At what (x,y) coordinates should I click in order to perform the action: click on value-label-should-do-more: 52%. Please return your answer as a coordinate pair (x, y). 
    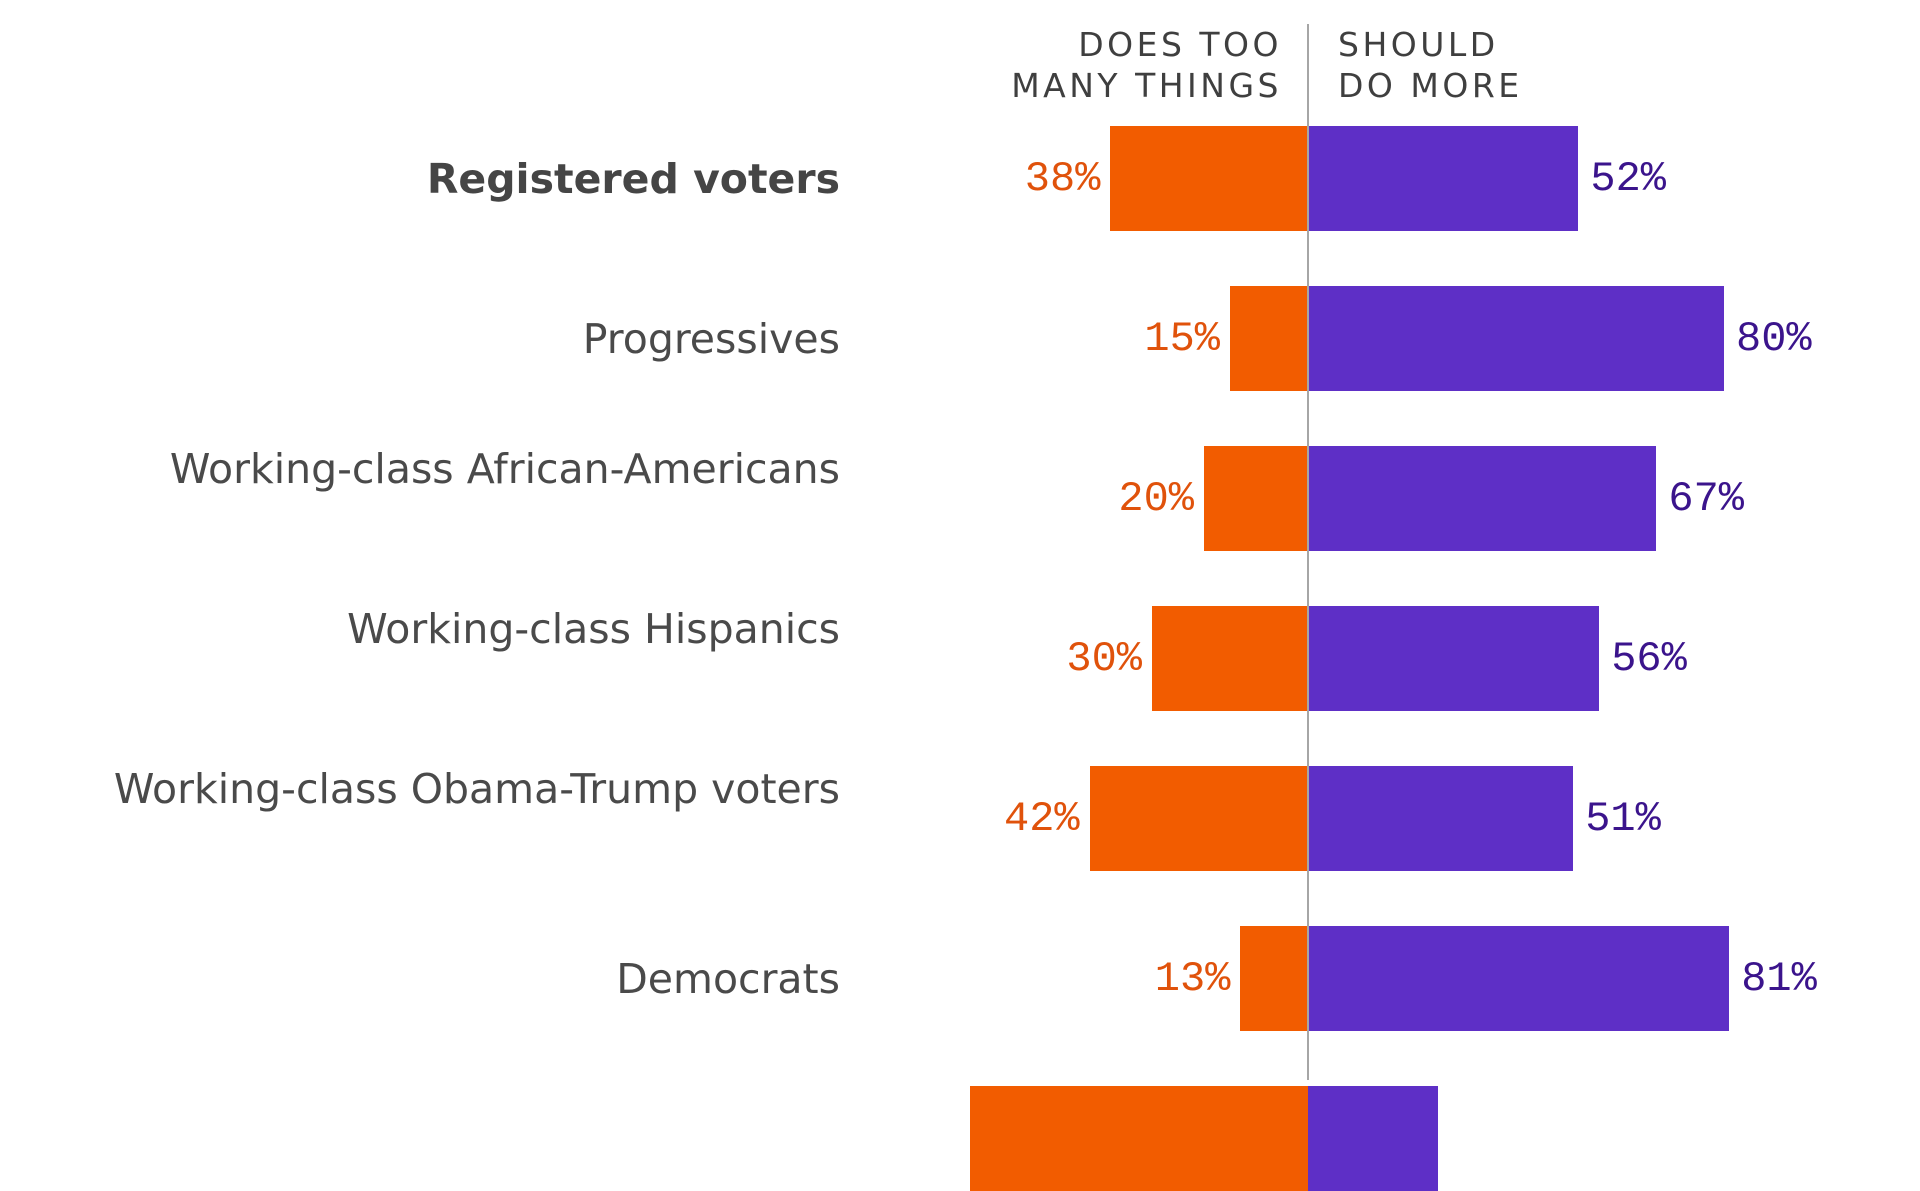
    Looking at the image, I should click on (1628, 178).